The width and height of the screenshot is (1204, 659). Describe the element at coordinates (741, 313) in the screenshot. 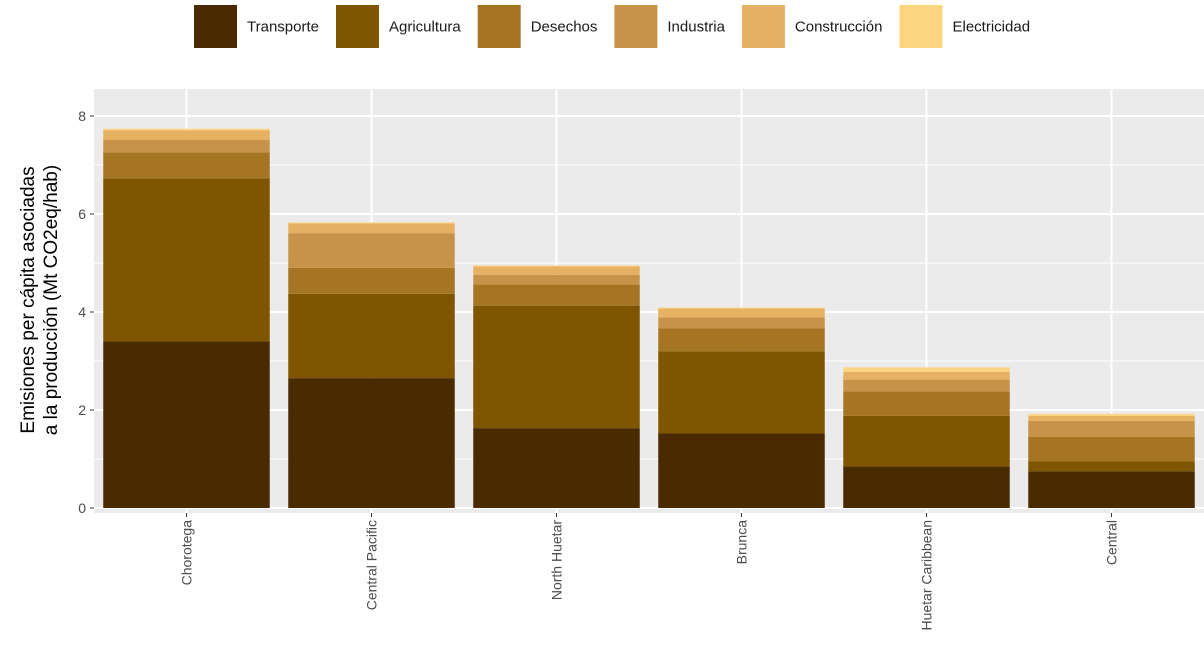

I see `bar-brunca-construccion` at that location.